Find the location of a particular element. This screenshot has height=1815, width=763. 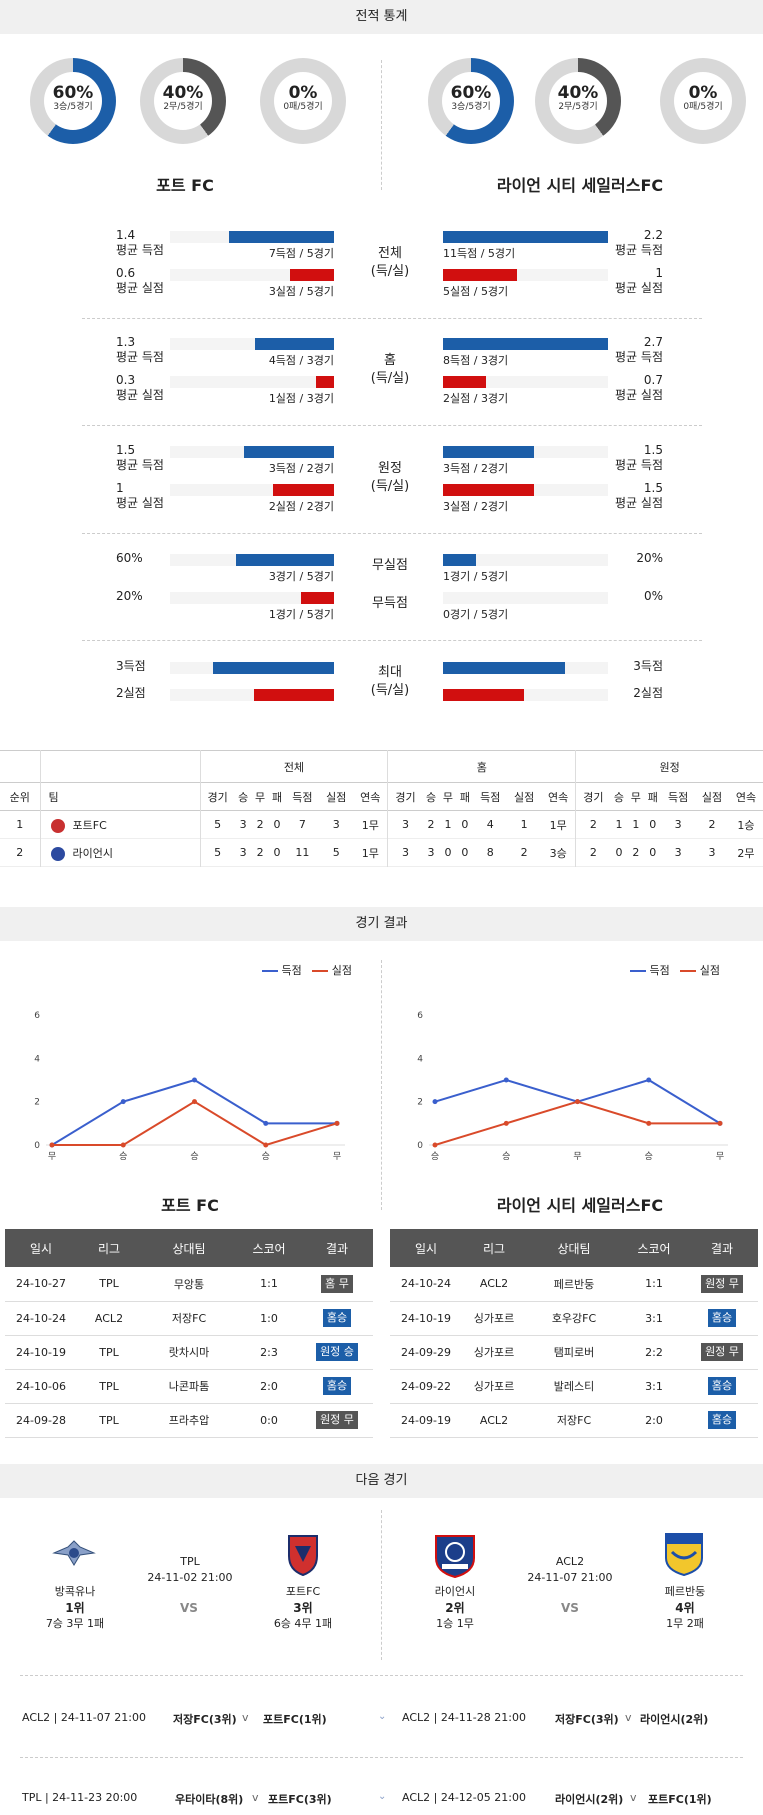

stand-header: 무 is located at coordinates (448, 797).